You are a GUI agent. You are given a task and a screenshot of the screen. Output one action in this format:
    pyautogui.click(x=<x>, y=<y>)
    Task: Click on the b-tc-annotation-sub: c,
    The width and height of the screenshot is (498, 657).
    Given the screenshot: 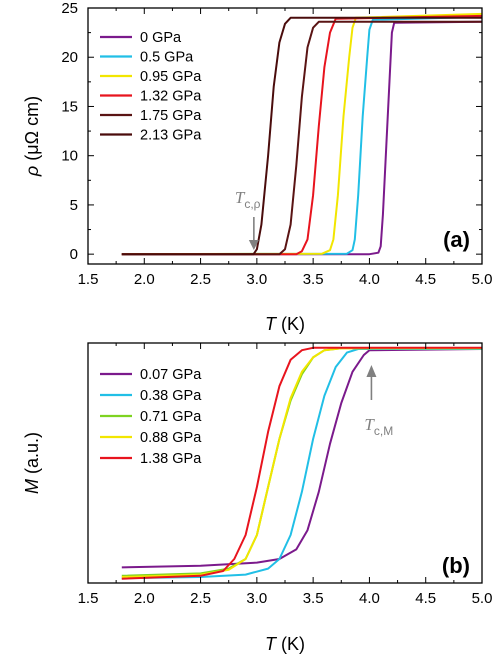 What is the action you would take?
    pyautogui.click(x=378, y=431)
    